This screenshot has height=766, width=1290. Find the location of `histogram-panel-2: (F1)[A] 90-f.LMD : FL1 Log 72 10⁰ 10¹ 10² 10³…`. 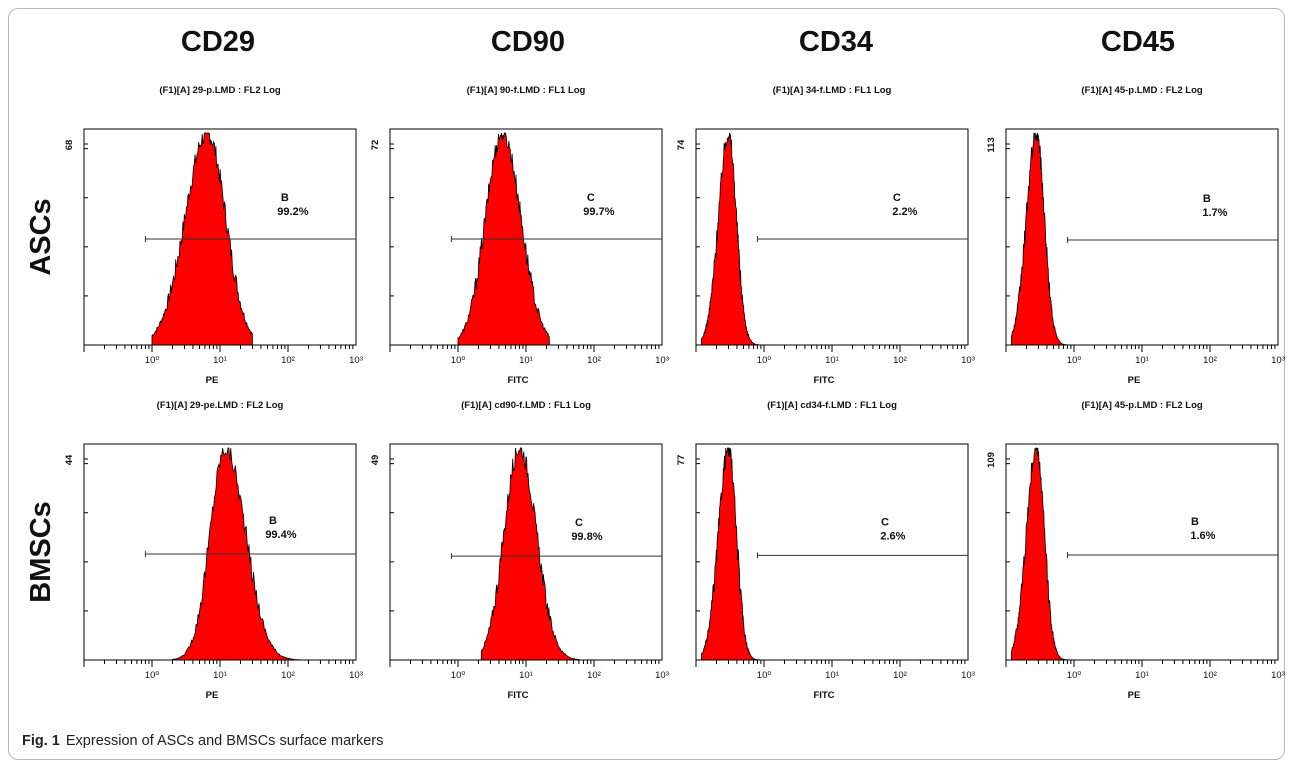

histogram-panel-2: (F1)[A] 90-f.LMD : FL1 Log 72 10⁰ 10¹ 10² 10³… is located at coordinates (519, 235).